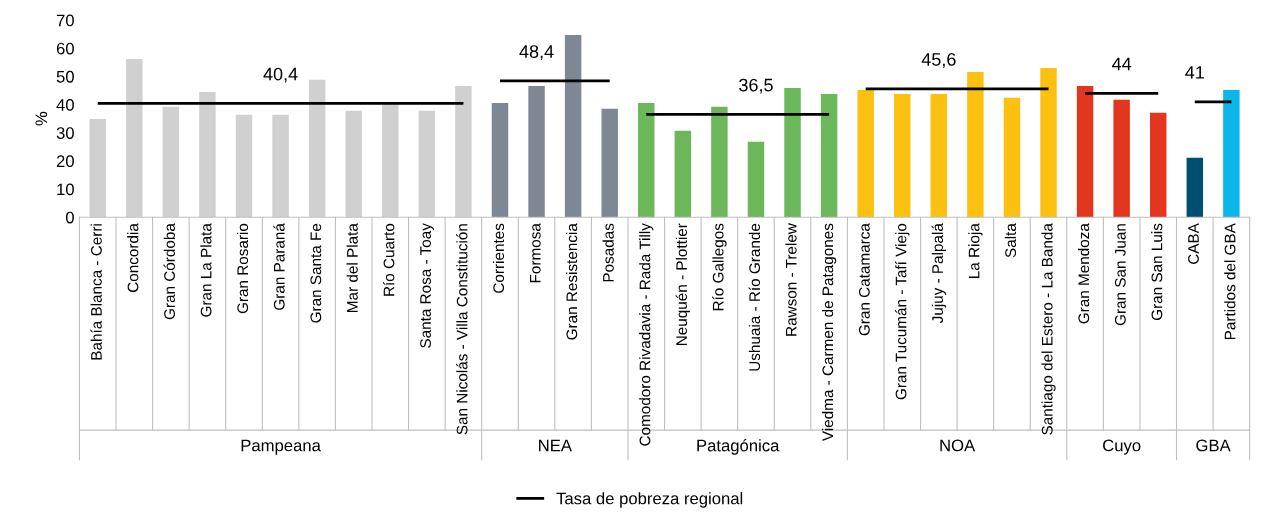 Image resolution: width=1261 pixels, height=516 pixels. I want to click on y-tick-label: 20, so click(65, 161).